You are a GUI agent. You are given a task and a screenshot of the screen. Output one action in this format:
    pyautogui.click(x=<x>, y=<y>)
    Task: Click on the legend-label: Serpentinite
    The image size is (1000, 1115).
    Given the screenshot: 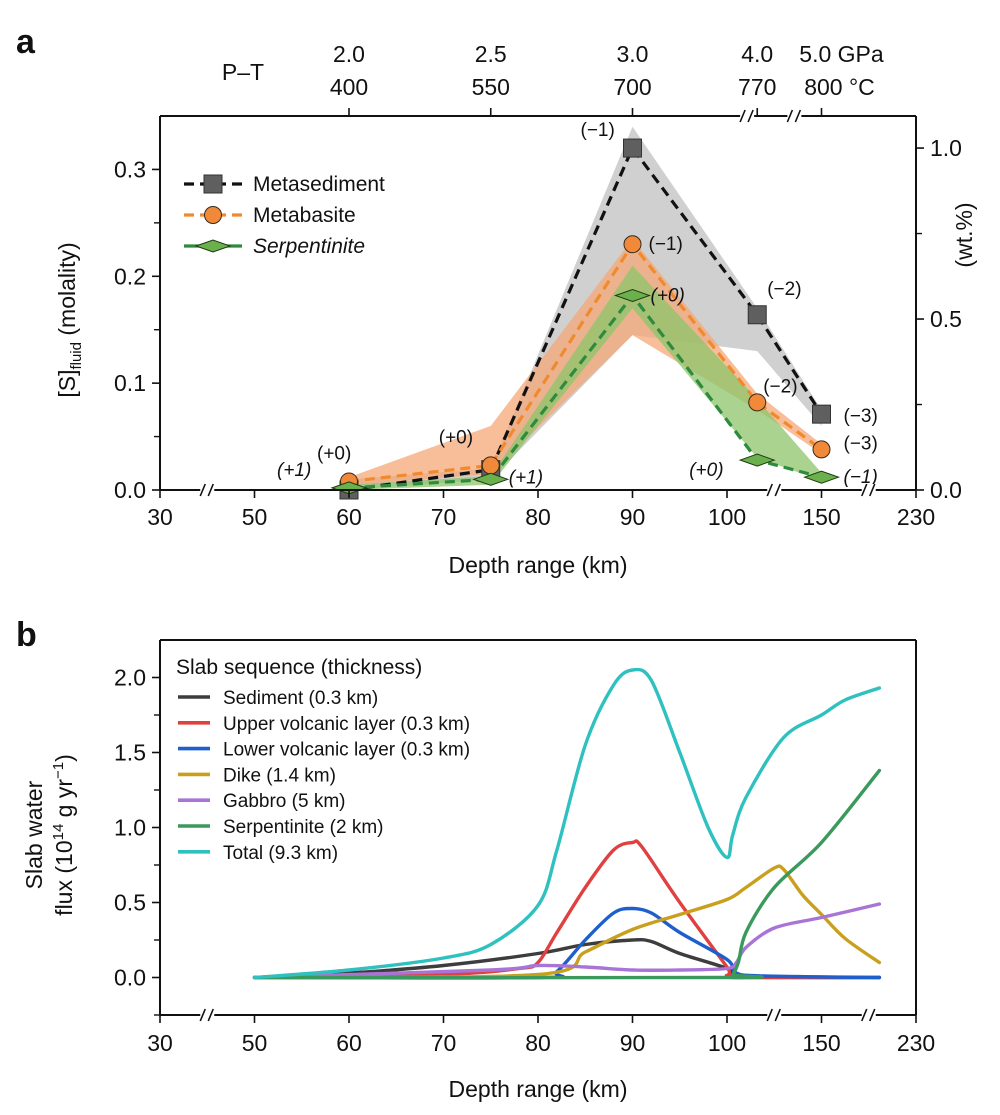 What is the action you would take?
    pyautogui.click(x=309, y=246)
    